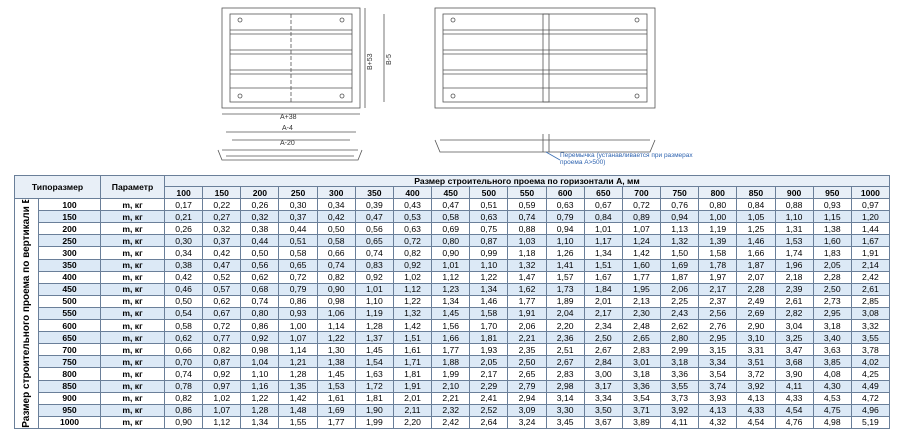  Describe the element at coordinates (412, 362) in the screenshot. I see `value-cell: 1,71` at that location.